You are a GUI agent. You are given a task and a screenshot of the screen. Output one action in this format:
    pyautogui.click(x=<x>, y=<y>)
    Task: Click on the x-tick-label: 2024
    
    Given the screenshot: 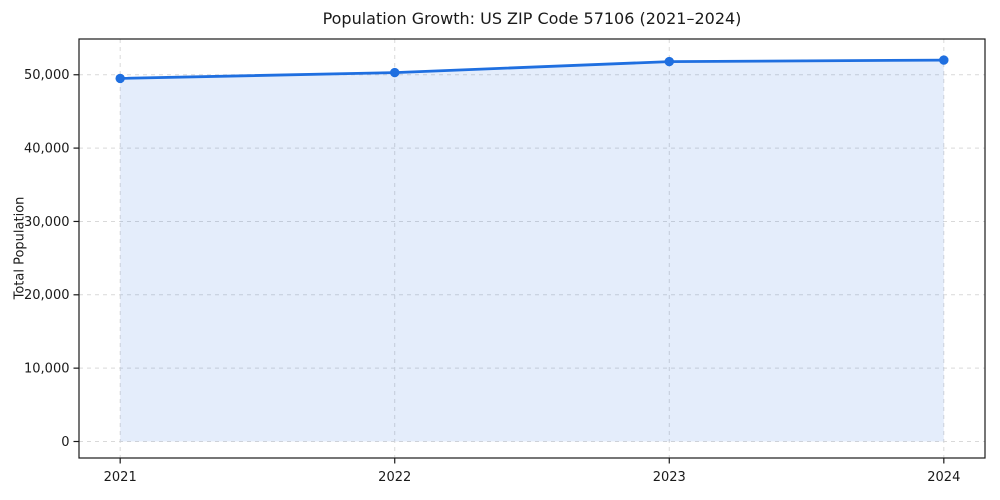 What is the action you would take?
    pyautogui.click(x=943, y=477)
    